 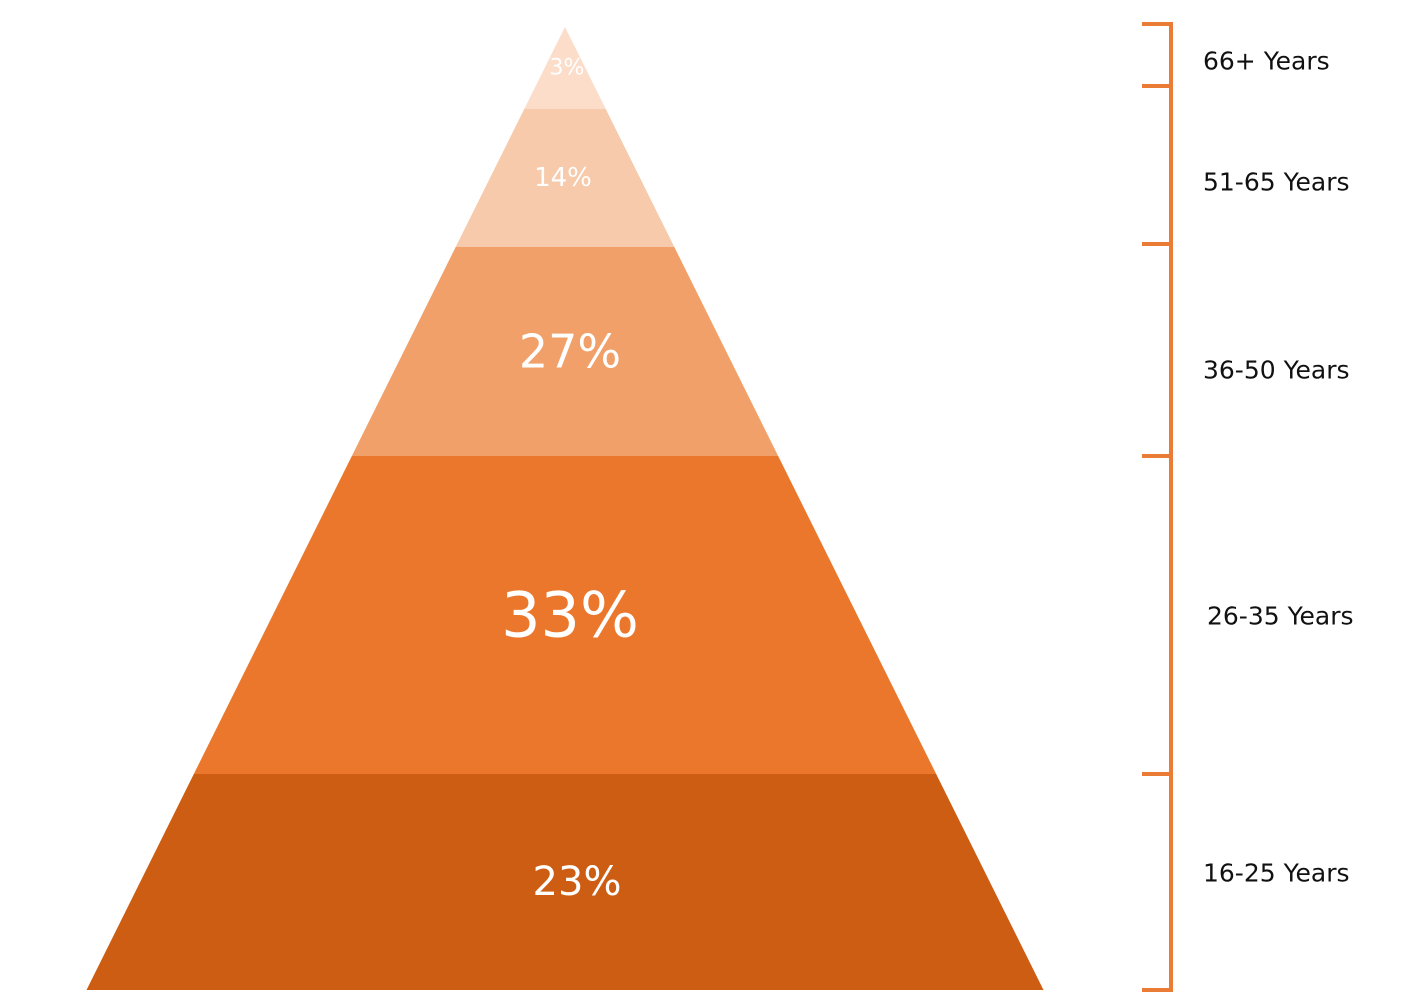 What do you see at coordinates (1280, 616) in the screenshot?
I see `age-group-label: 26-35 Years` at bounding box center [1280, 616].